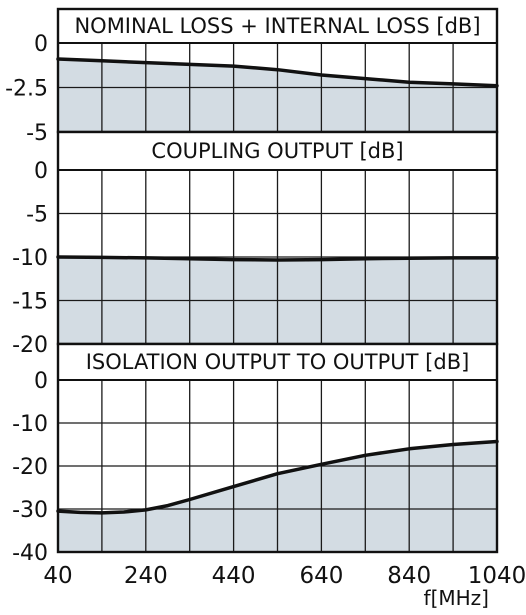 This screenshot has width=526, height=615. Describe the element at coordinates (321, 576) in the screenshot. I see `x-tick-label: 640` at that location.